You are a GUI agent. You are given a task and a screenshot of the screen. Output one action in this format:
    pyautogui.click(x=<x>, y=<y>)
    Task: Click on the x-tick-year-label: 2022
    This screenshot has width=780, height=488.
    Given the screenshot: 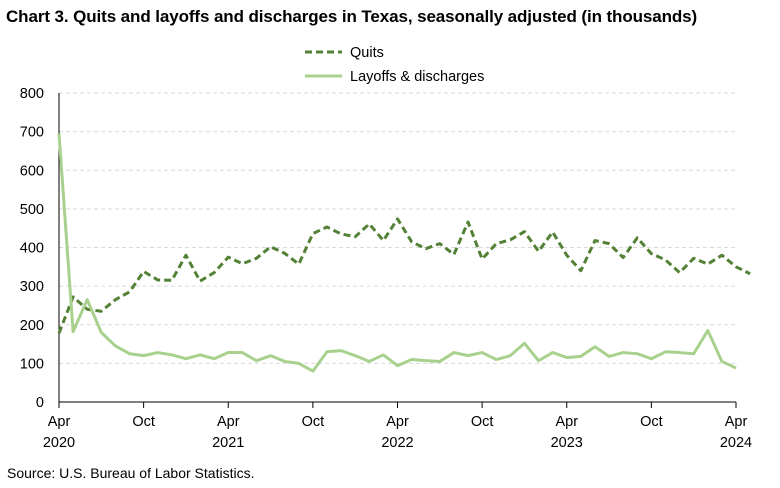 What is the action you would take?
    pyautogui.click(x=397, y=443)
    